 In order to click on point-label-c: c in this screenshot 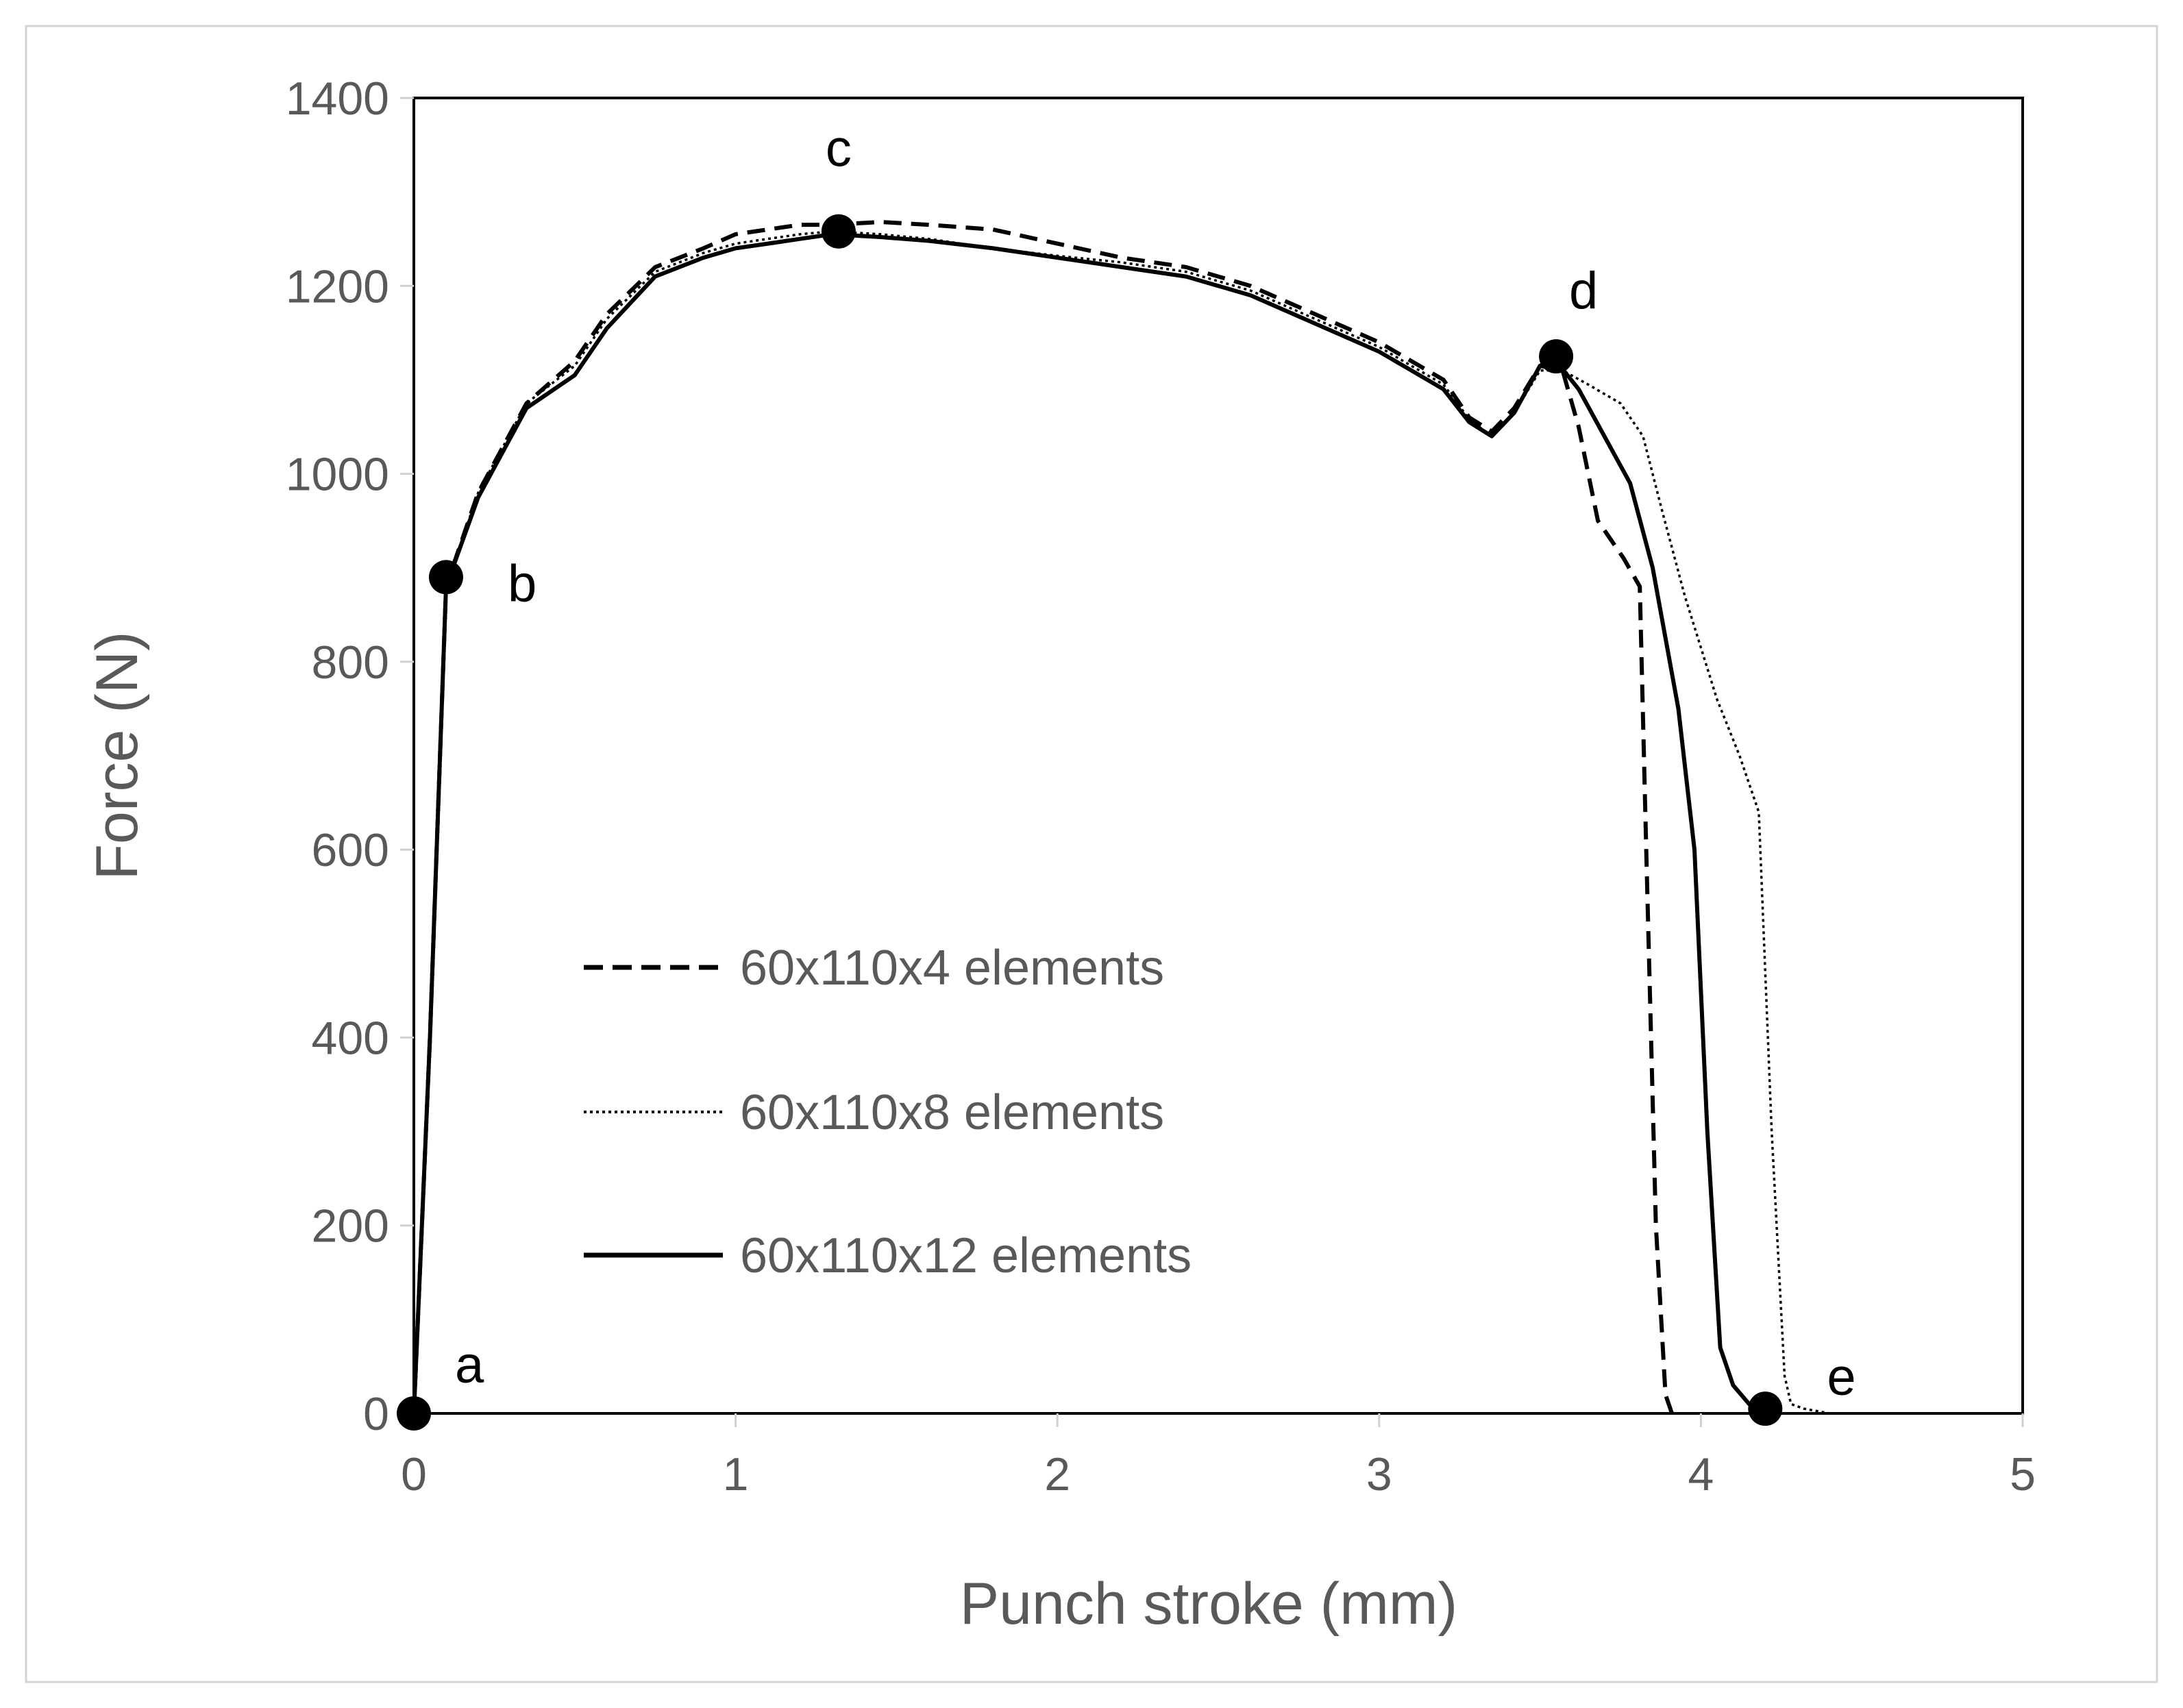, I will do `click(839, 149)`.